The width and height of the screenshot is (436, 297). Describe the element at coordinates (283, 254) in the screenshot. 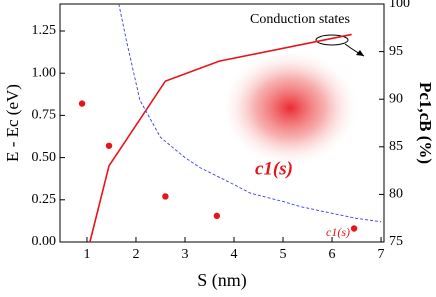

I see `x-tick-label: 5` at that location.